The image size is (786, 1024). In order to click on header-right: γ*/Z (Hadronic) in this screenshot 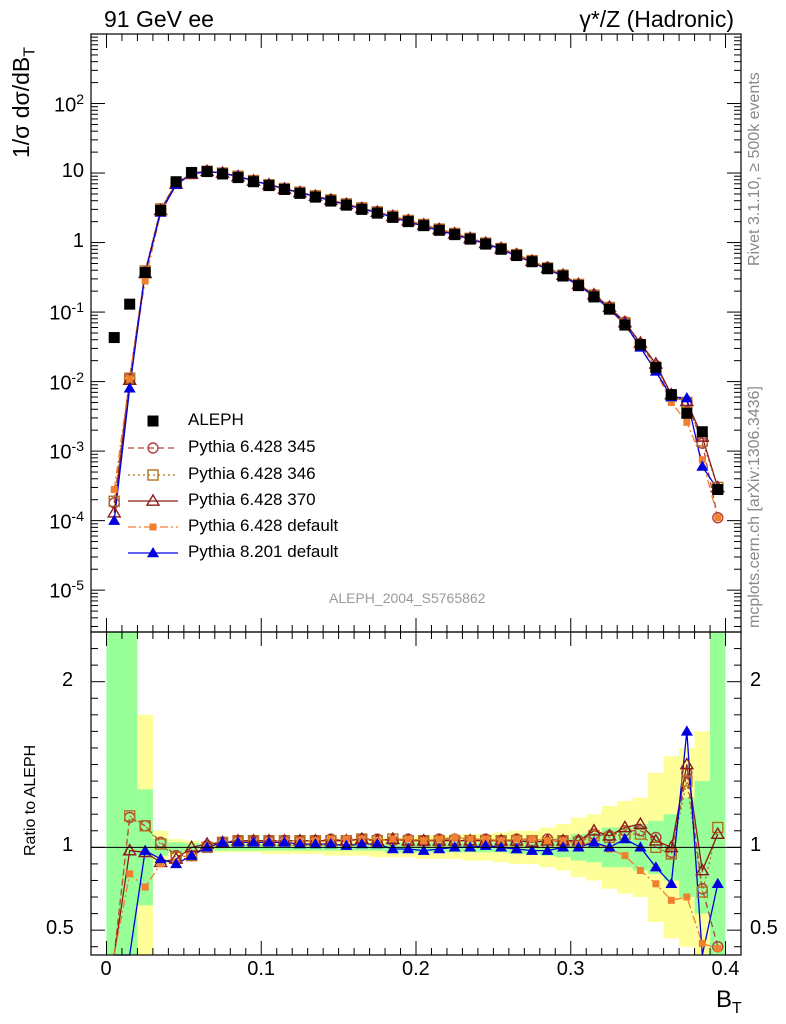, I will do `click(656, 19)`.